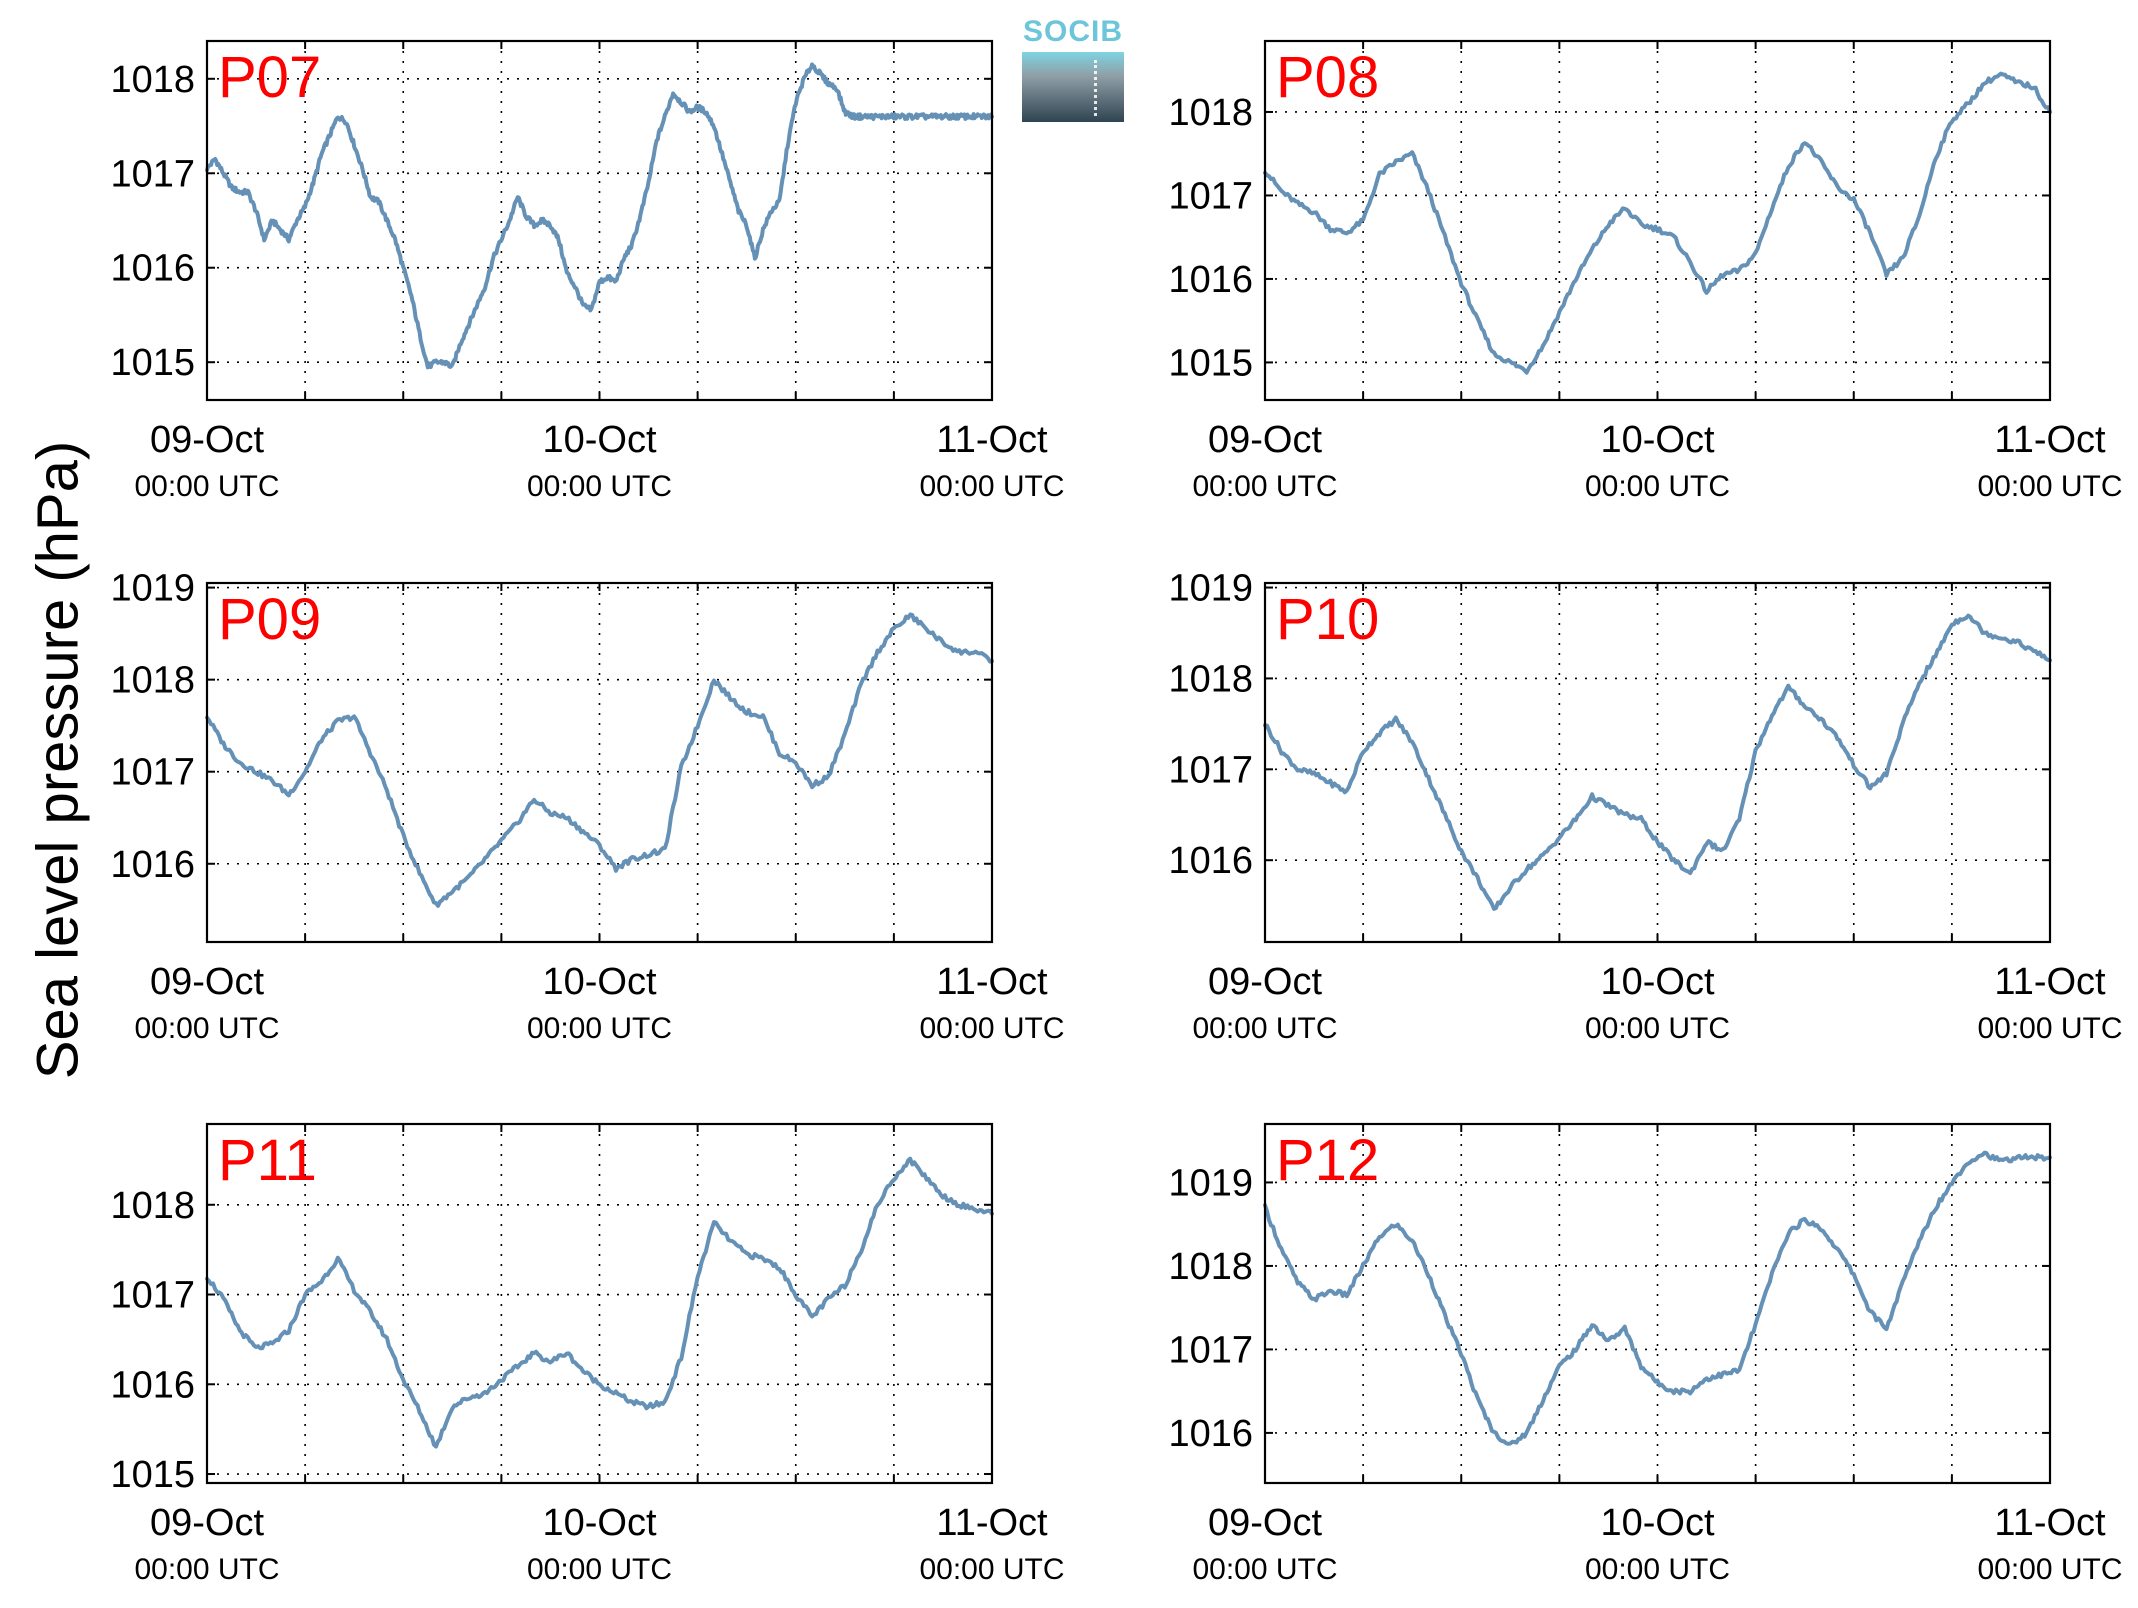  I want to click on socib-logo: SOCIB, so click(1073, 68).